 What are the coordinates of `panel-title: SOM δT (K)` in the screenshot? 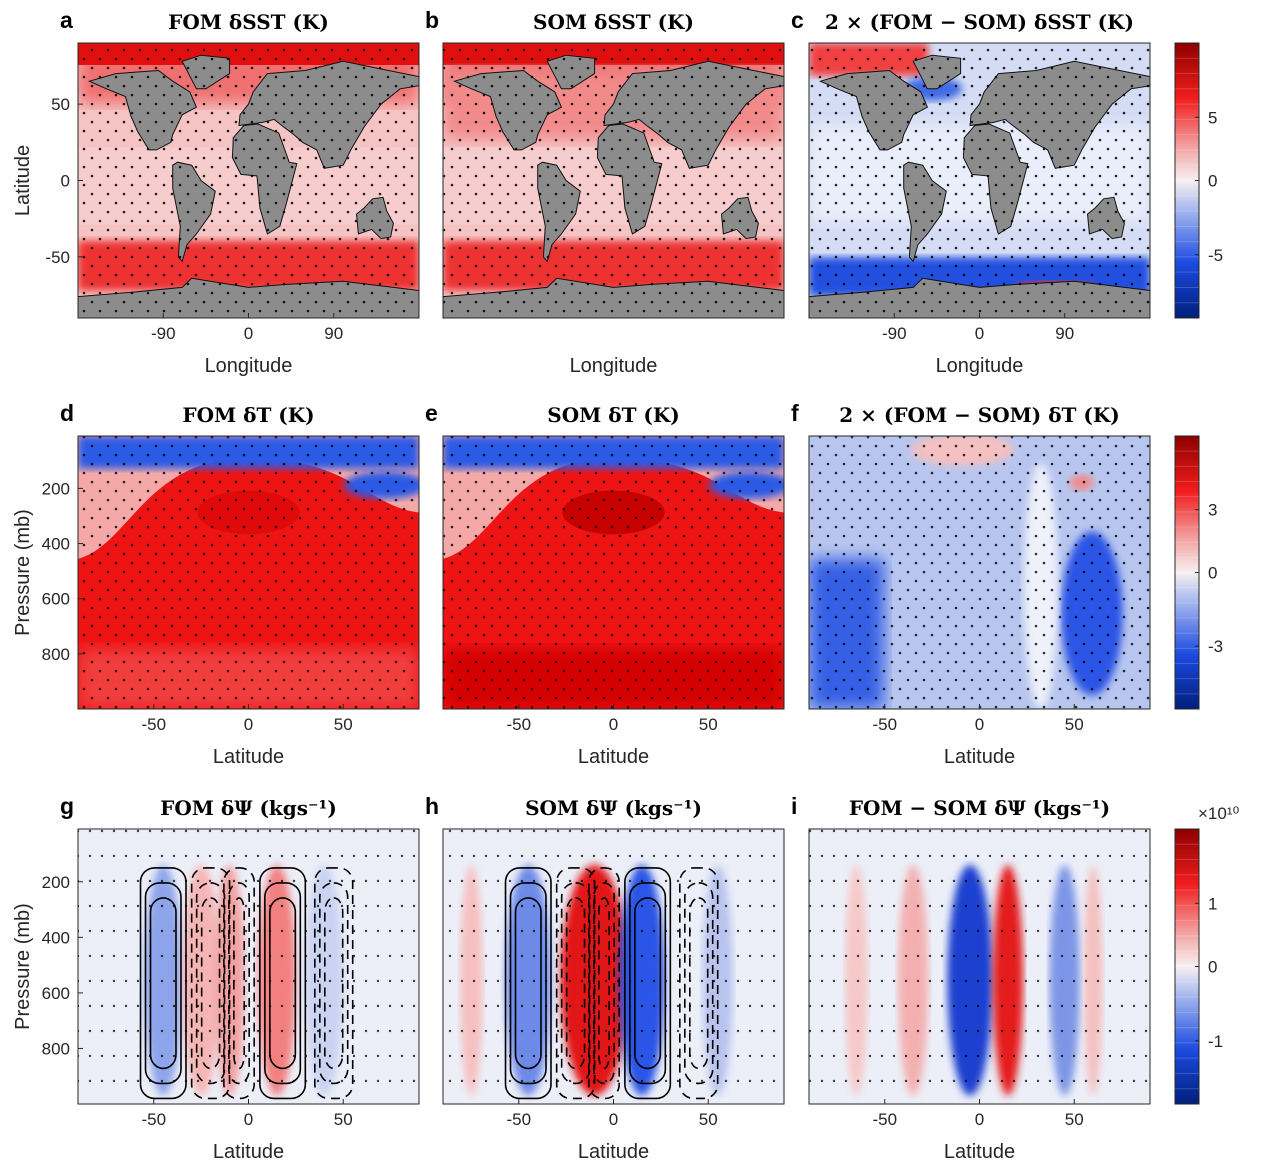 It's located at (613, 415).